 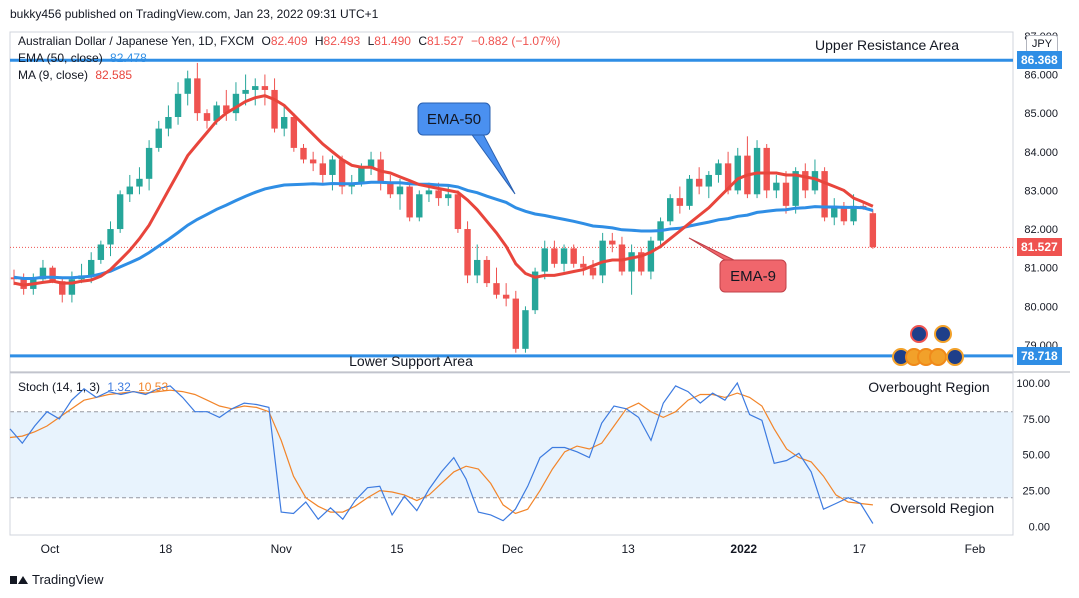 What do you see at coordinates (737, 265) in the screenshot?
I see `ema9-callout: EMA-9` at bounding box center [737, 265].